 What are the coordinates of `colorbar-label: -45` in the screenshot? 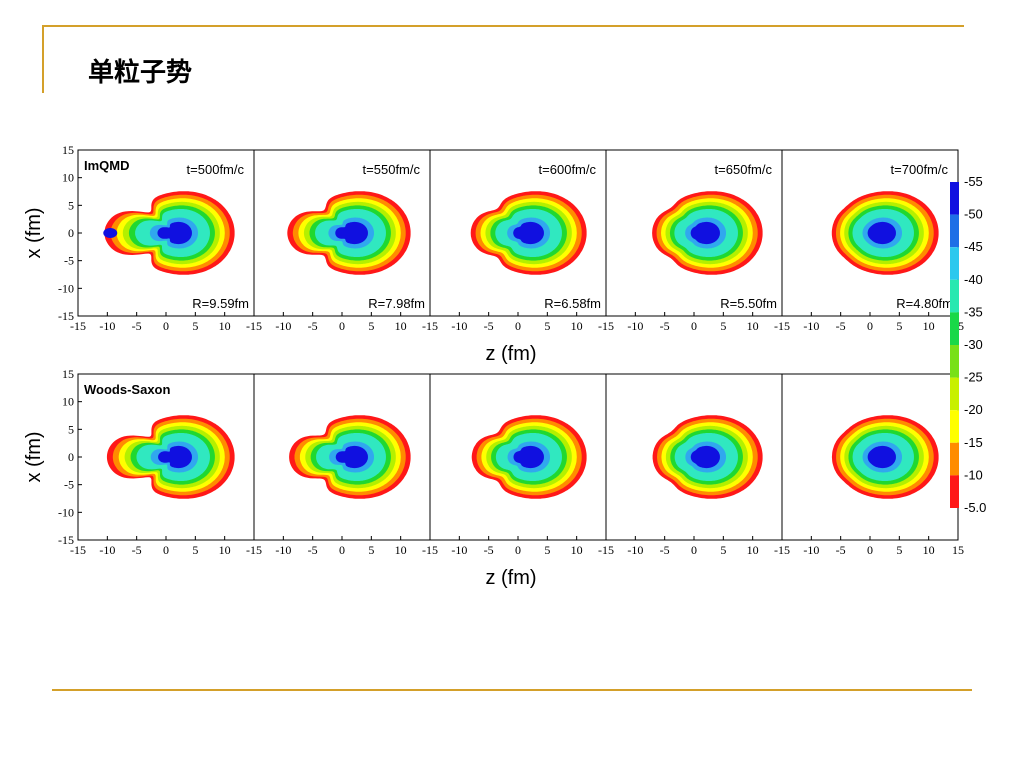 It's located at (973, 246).